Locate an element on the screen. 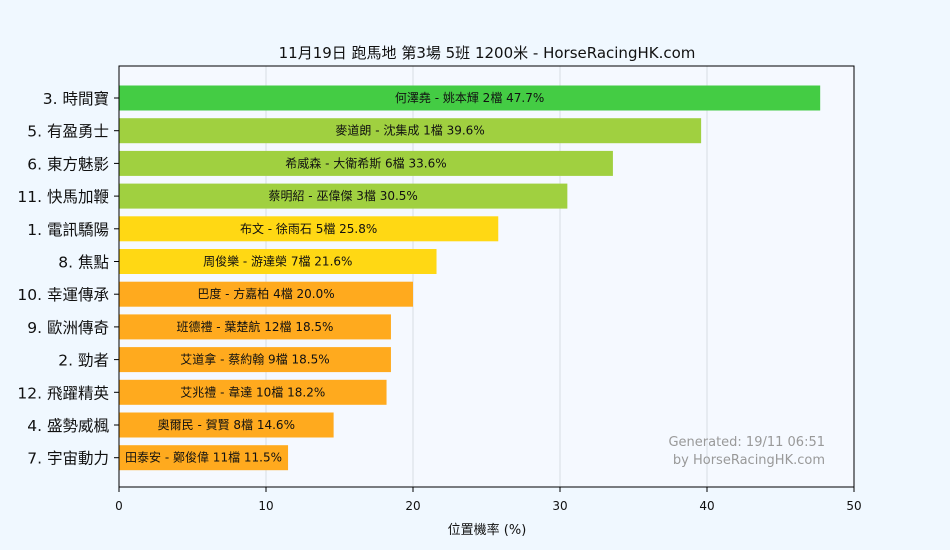 The width and height of the screenshot is (950, 550). category-label: 4. 盛勢威楓 is located at coordinates (68, 426).